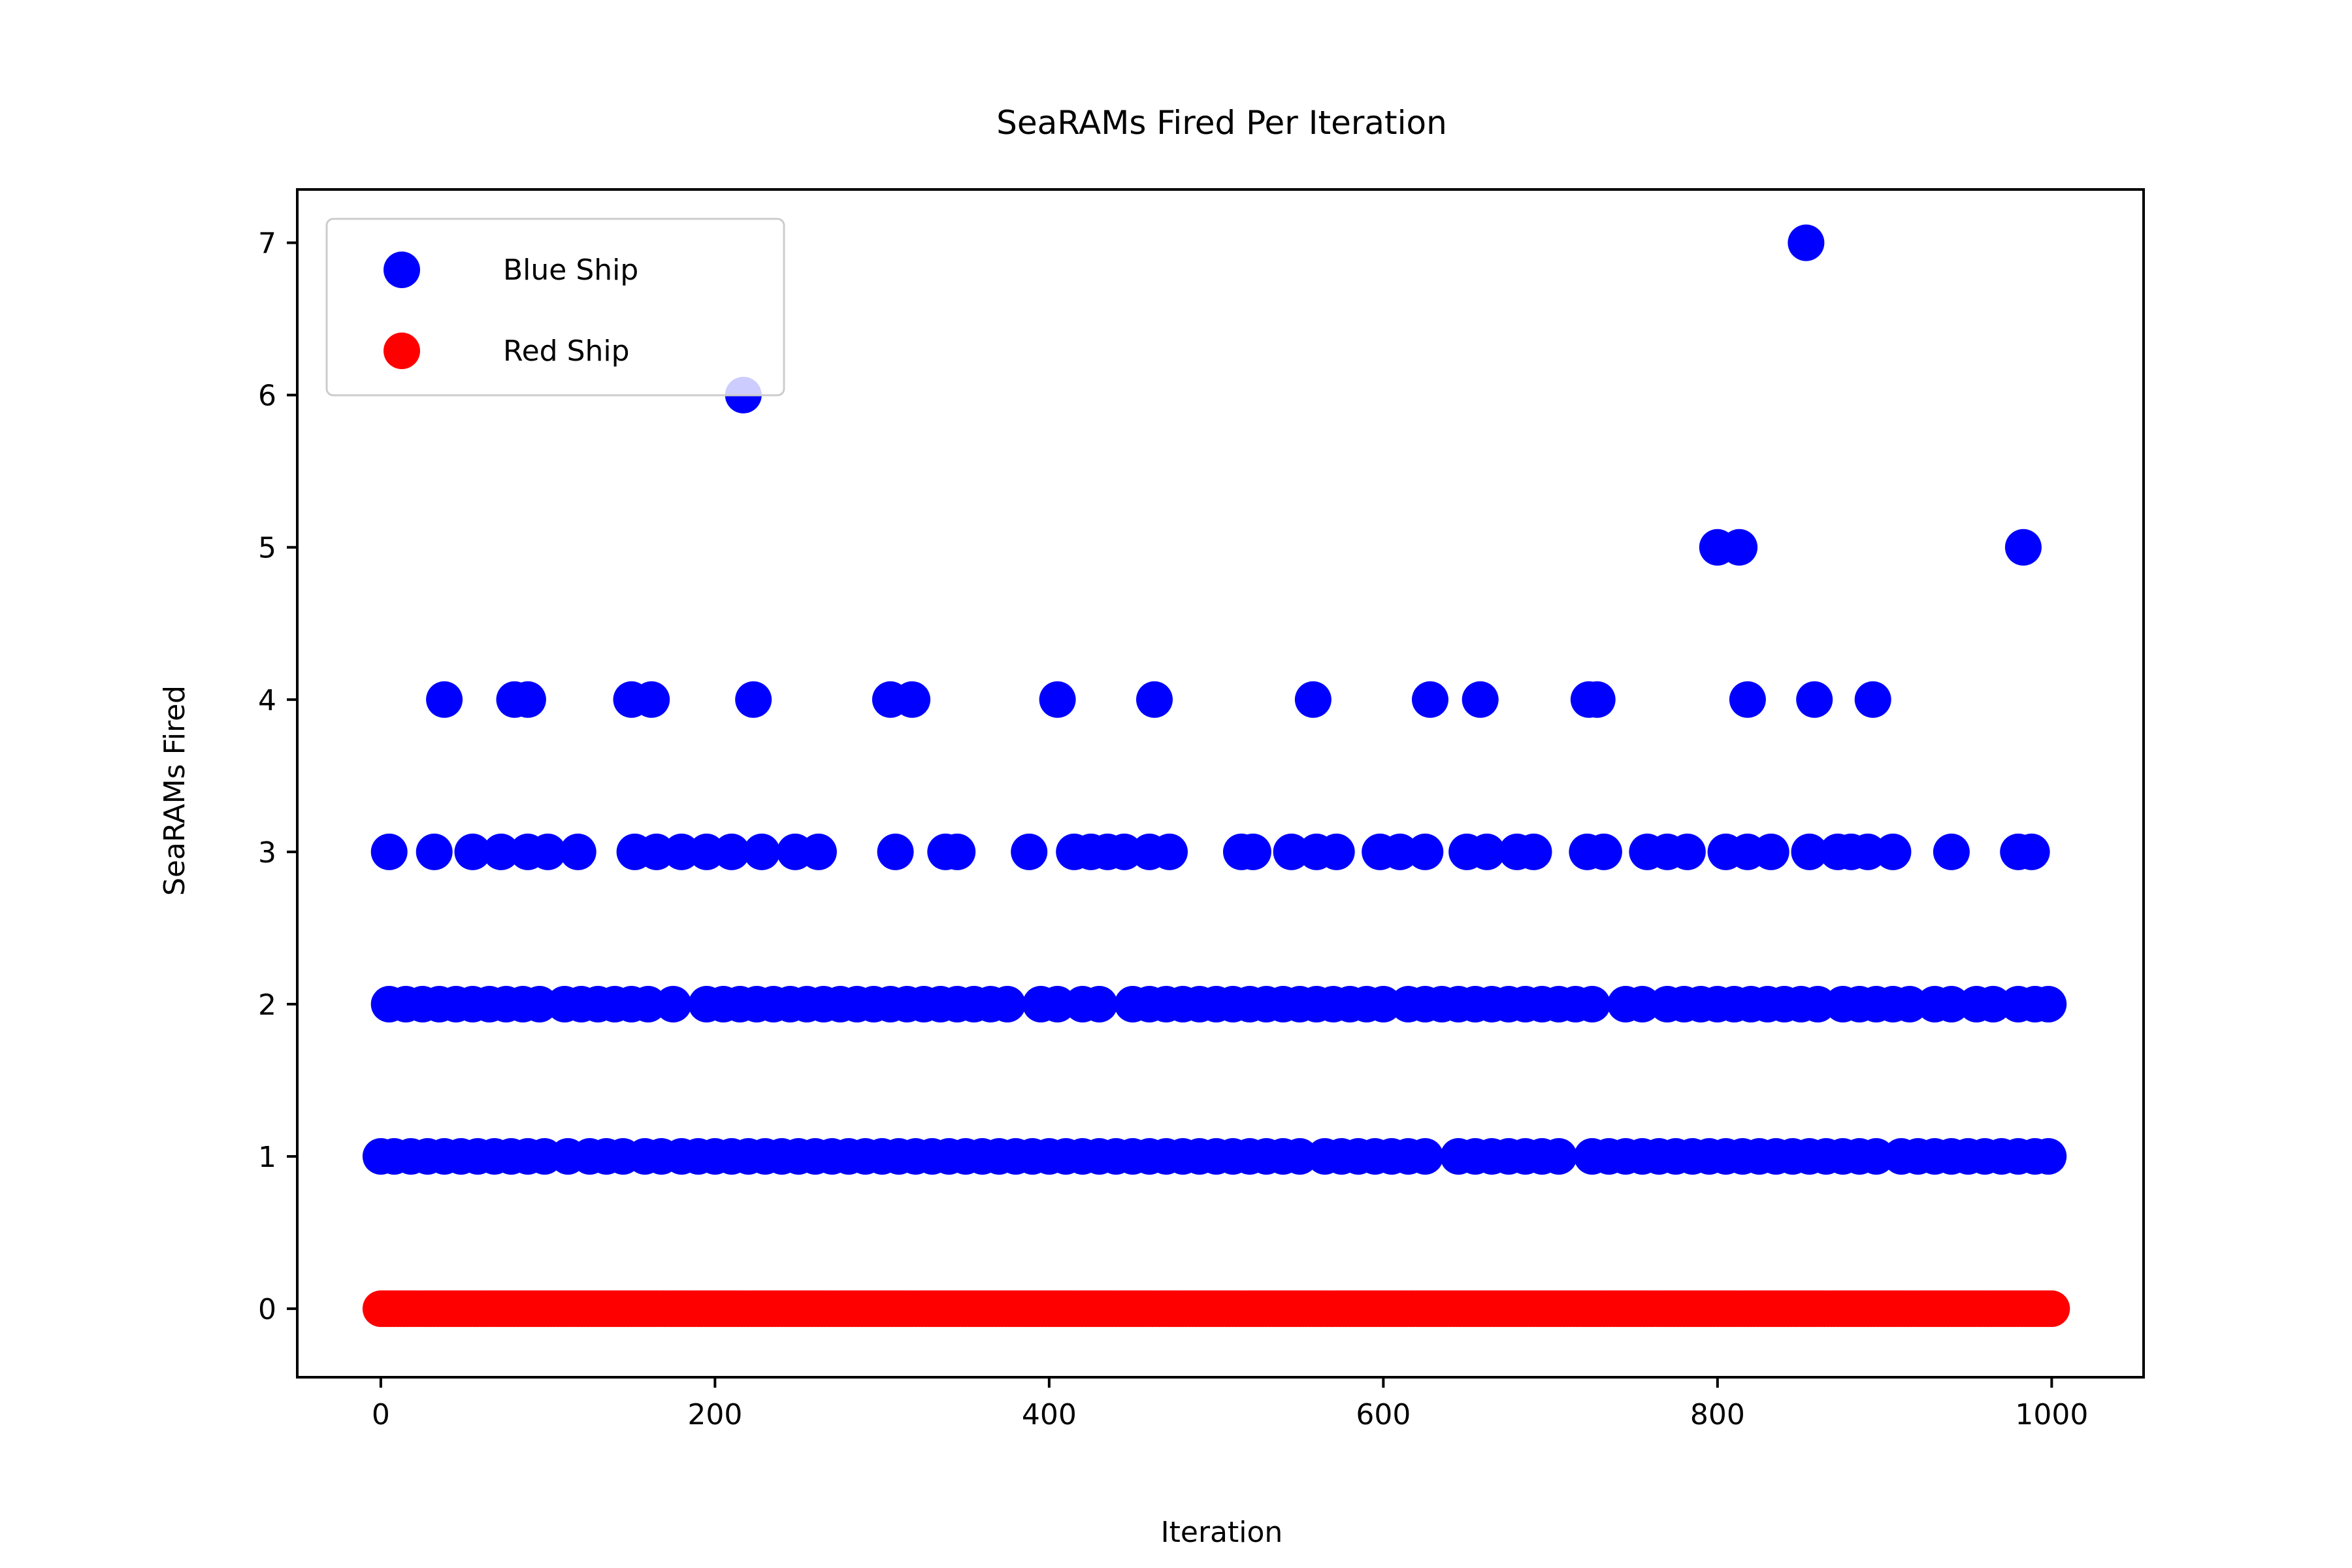 The image size is (2352, 1568). What do you see at coordinates (1222, 1532) in the screenshot?
I see `x-axis-label: Iteration` at bounding box center [1222, 1532].